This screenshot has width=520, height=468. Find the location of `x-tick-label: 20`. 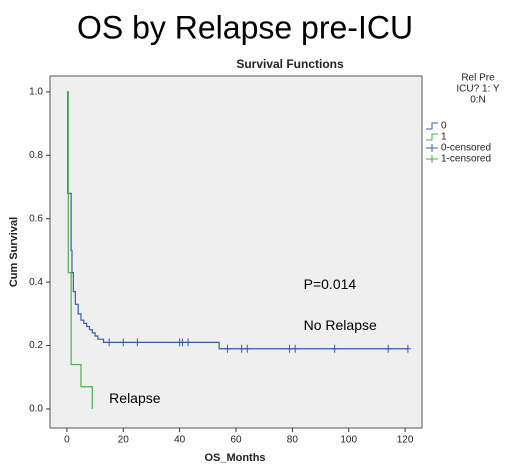

x-tick-label: 20 is located at coordinates (124, 440).